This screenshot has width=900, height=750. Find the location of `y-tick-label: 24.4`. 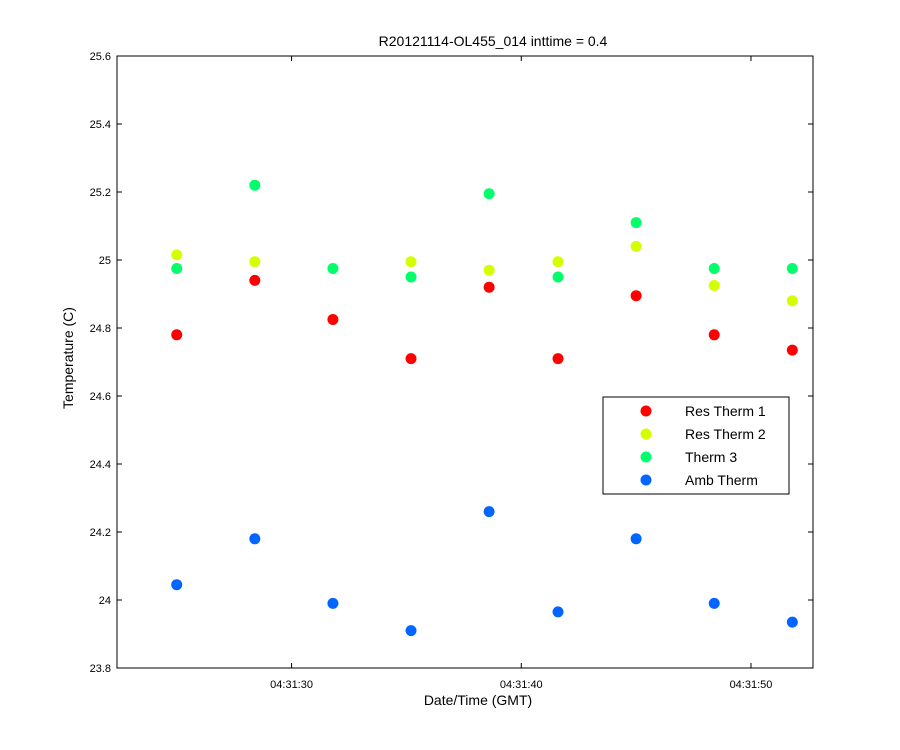

y-tick-label: 24.4 is located at coordinates (100, 465).